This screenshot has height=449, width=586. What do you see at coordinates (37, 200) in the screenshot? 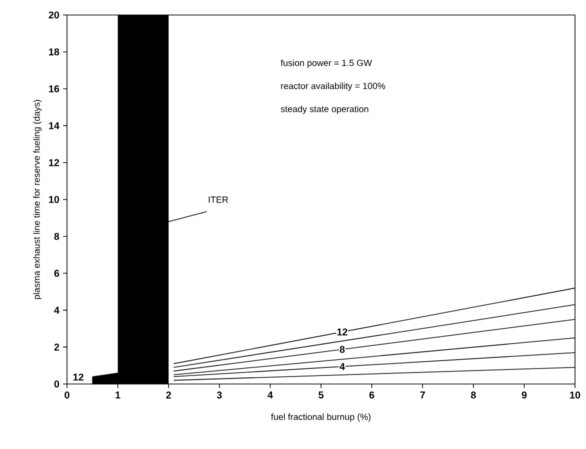
I see `y-axis-title: plasma exhaust line time for reserve fueling (days)` at bounding box center [37, 200].